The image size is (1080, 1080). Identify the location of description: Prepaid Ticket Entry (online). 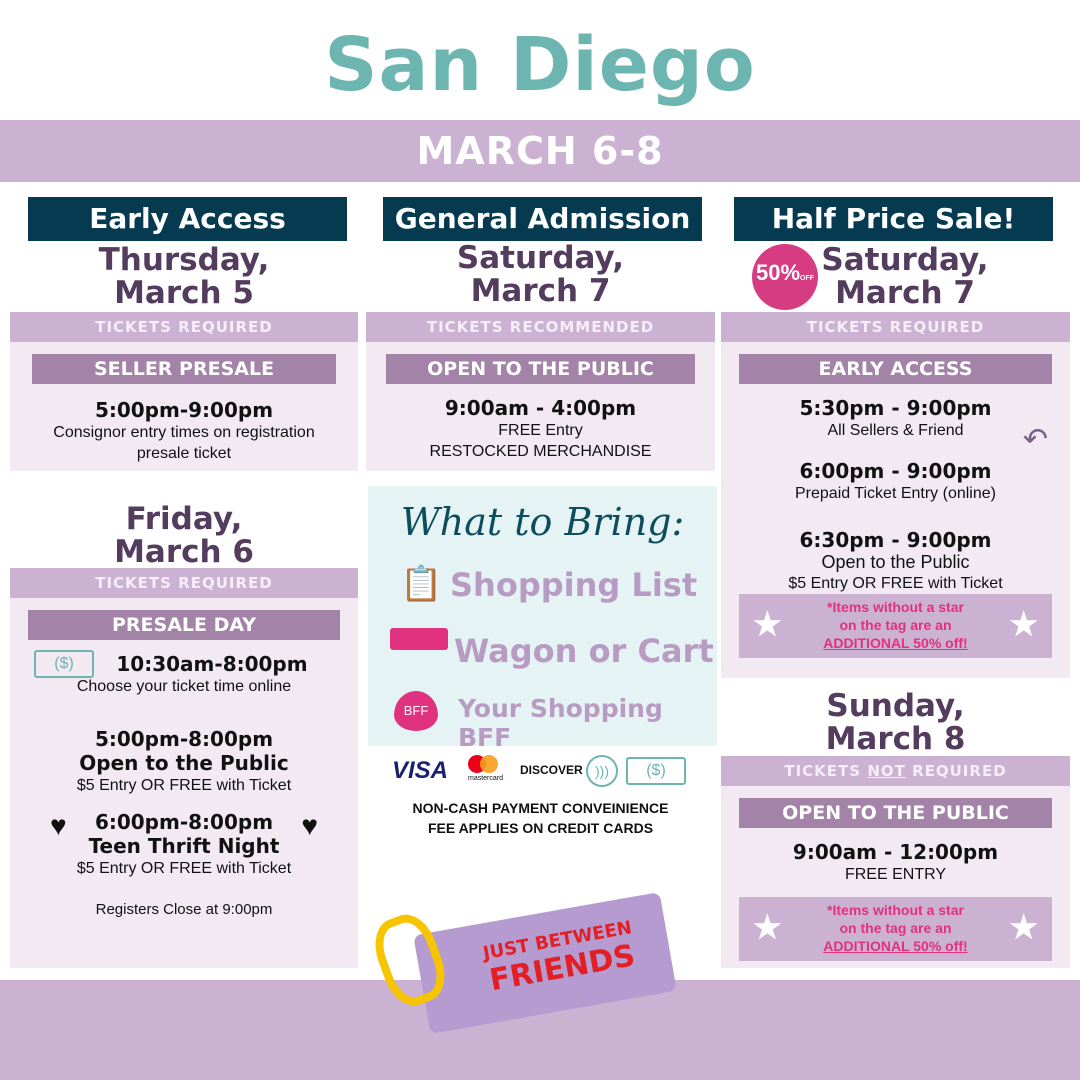
(895, 493).